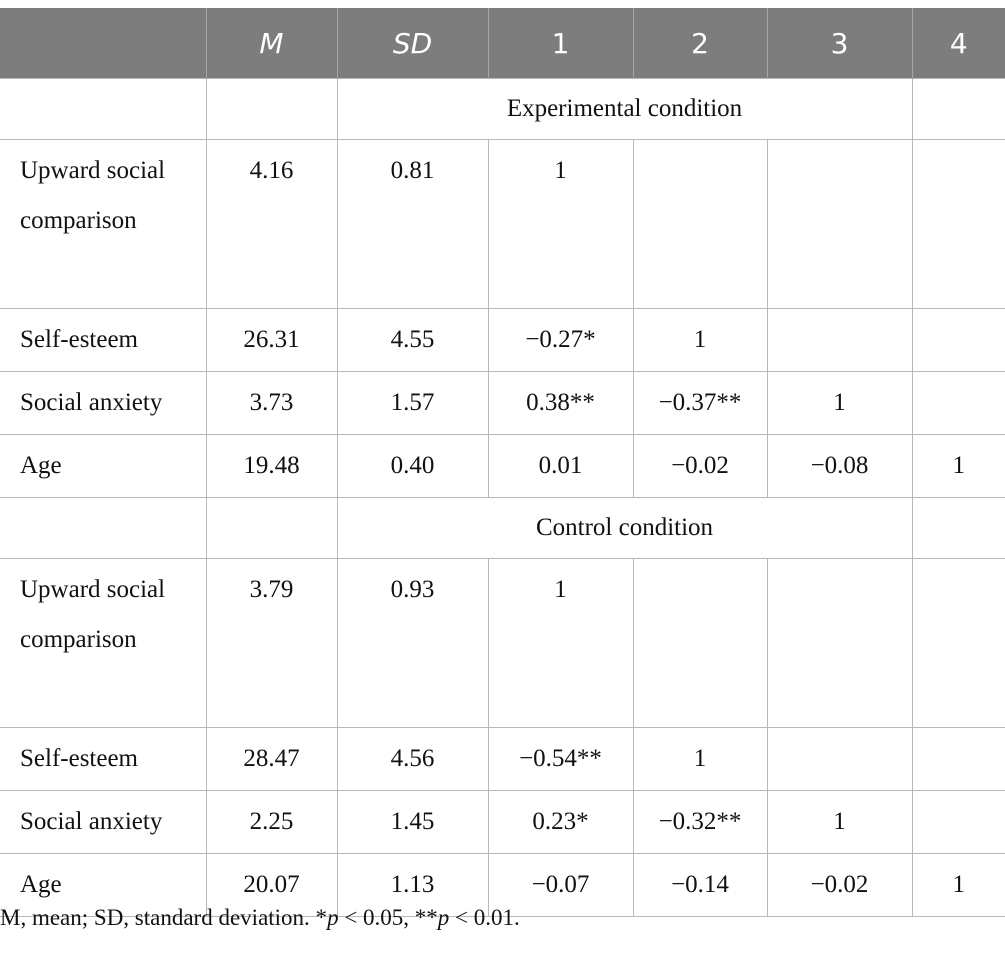  Describe the element at coordinates (271, 822) in the screenshot. I see `cell-mean: 2.25` at that location.